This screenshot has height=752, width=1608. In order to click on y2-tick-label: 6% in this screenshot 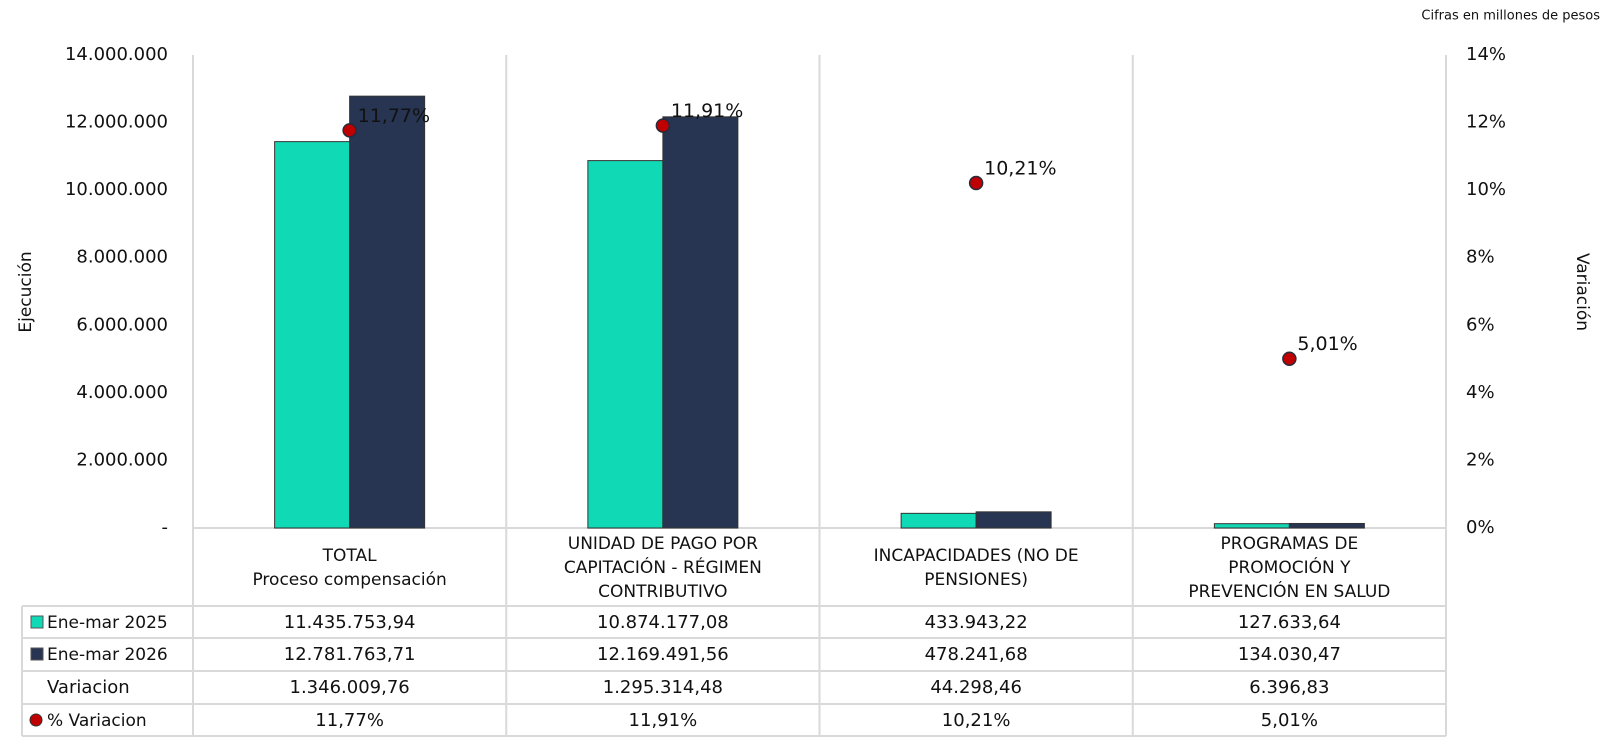, I will do `click(1480, 324)`.